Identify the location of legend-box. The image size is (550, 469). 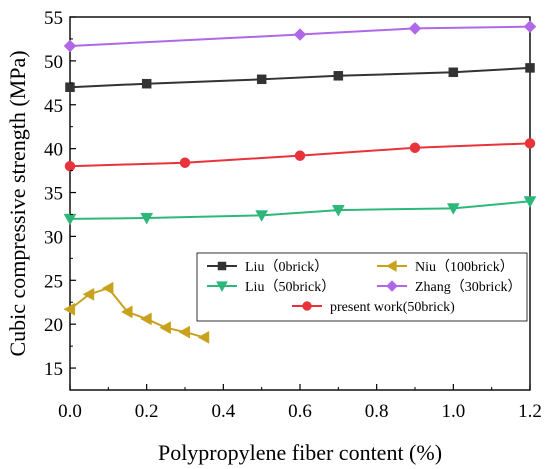
(362, 287).